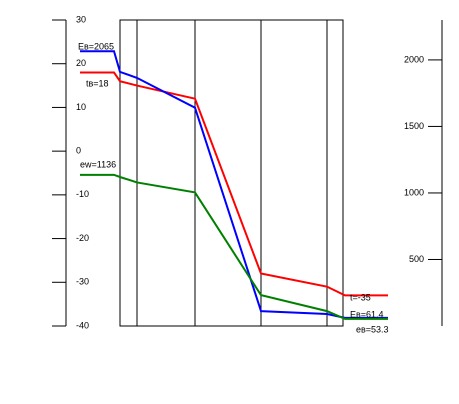 Image resolution: width=459 pixels, height=404 pixels. What do you see at coordinates (82, 325) in the screenshot?
I see `y-tick-label: -40` at bounding box center [82, 325].